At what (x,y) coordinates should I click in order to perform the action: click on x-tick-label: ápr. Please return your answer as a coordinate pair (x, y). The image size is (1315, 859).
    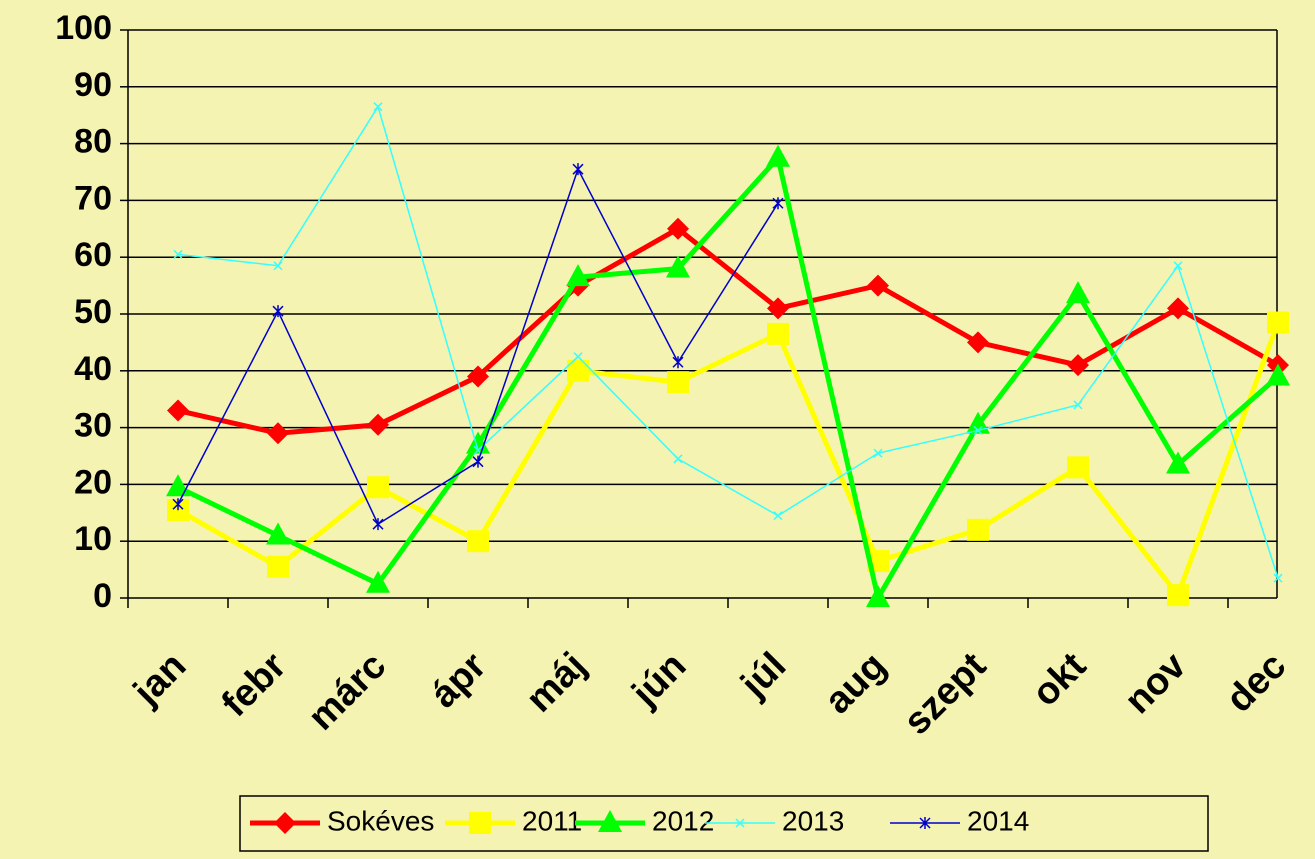
    Looking at the image, I should click on (459, 681).